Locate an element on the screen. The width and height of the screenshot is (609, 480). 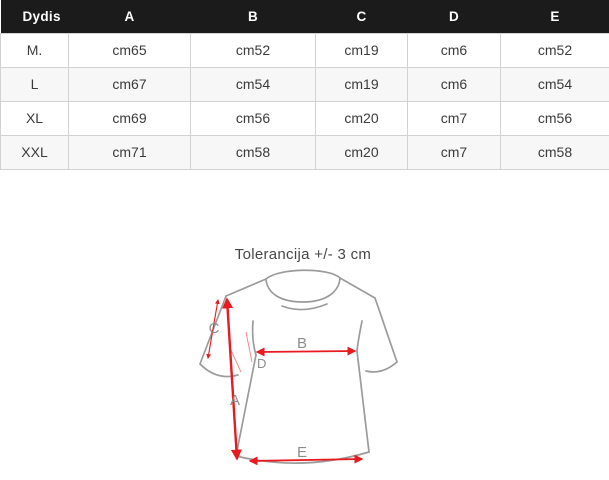
value-cell: cm65 is located at coordinates (130, 50).